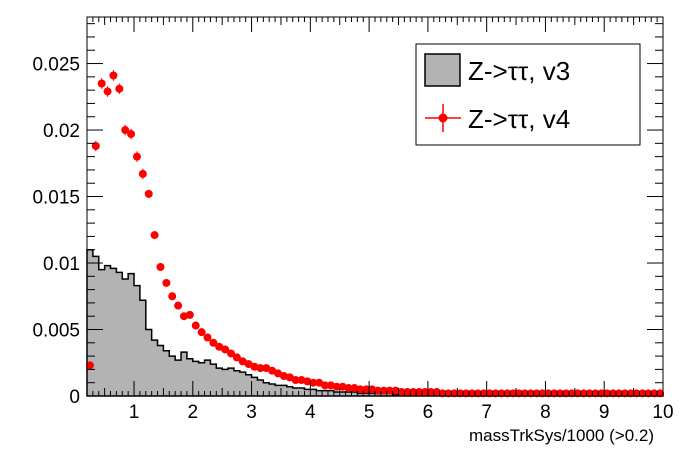 This screenshot has height=472, width=696. Describe the element at coordinates (193, 412) in the screenshot. I see `x-tick-label: 2` at that location.